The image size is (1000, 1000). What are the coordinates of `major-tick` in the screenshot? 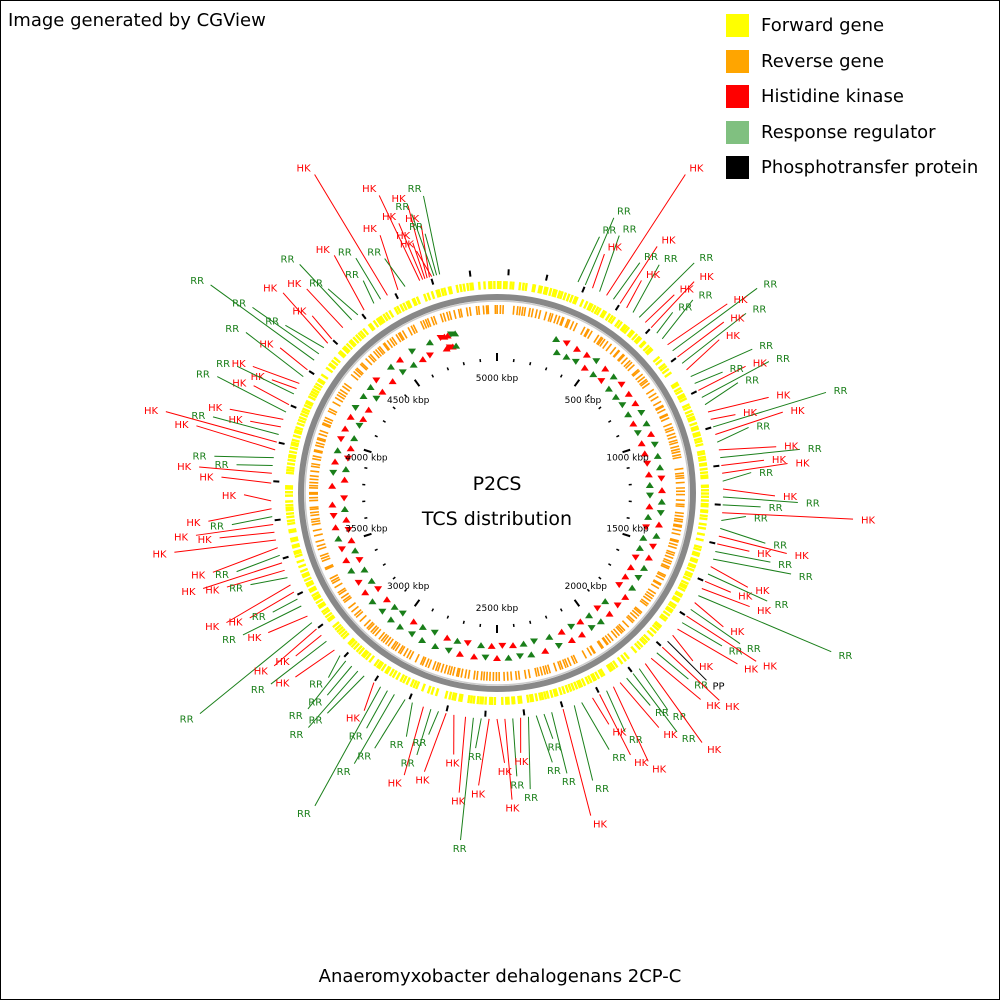 It's located at (626, 451).